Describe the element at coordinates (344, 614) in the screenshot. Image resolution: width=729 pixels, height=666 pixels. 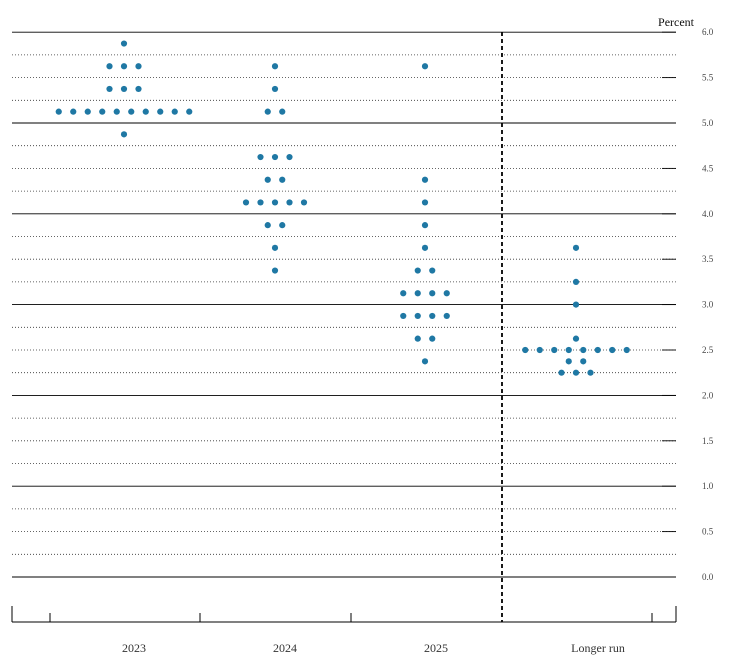
I see `x-axis` at that location.